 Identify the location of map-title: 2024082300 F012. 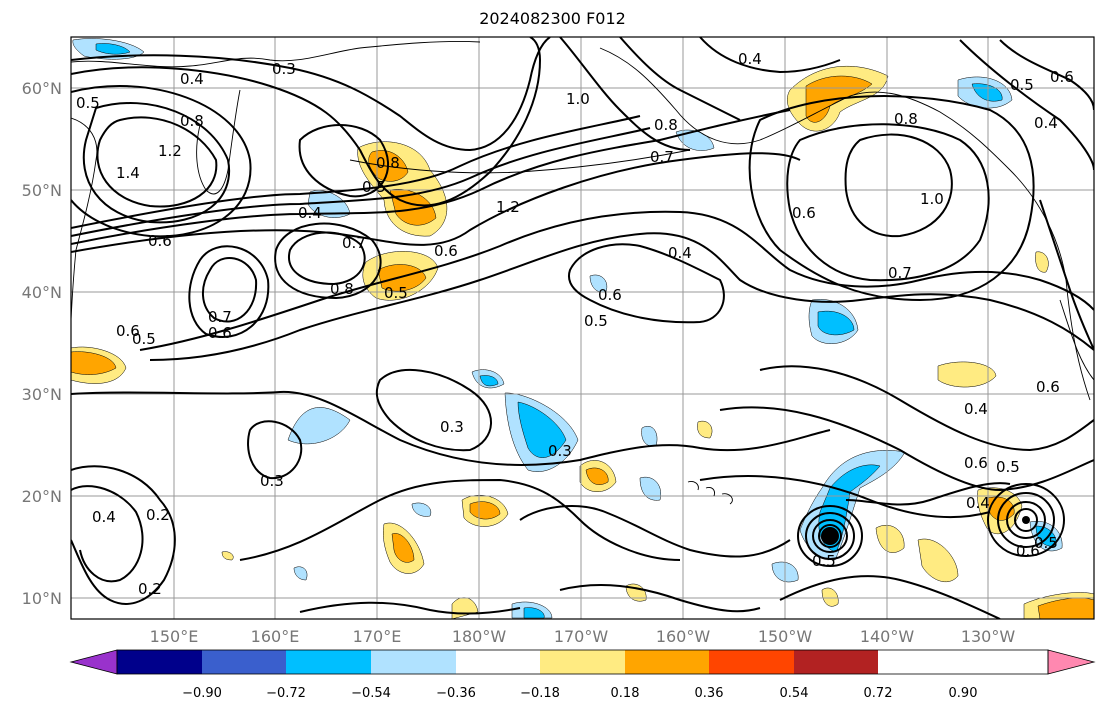
(552, 18).